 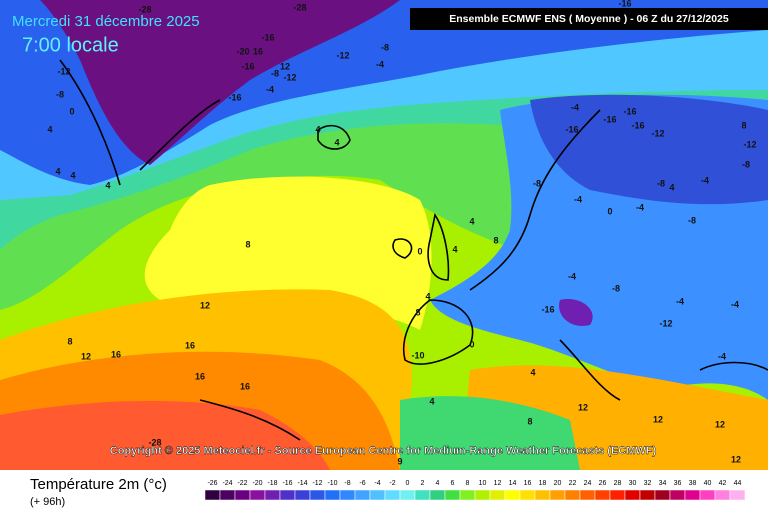 I want to click on contour-label: -20, so click(x=242, y=51).